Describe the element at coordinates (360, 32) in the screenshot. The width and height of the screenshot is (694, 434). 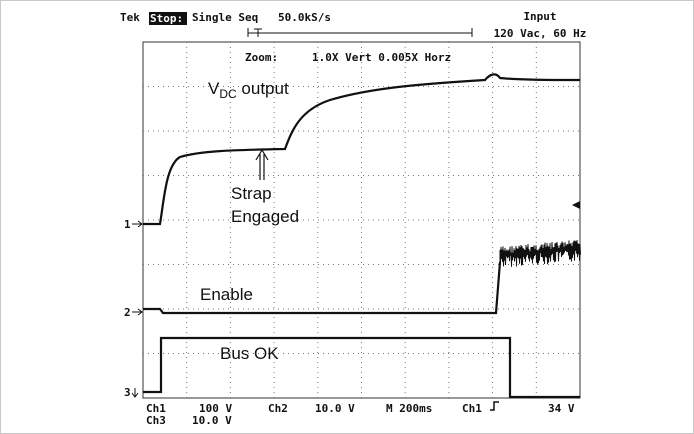
I see `record-bar` at that location.